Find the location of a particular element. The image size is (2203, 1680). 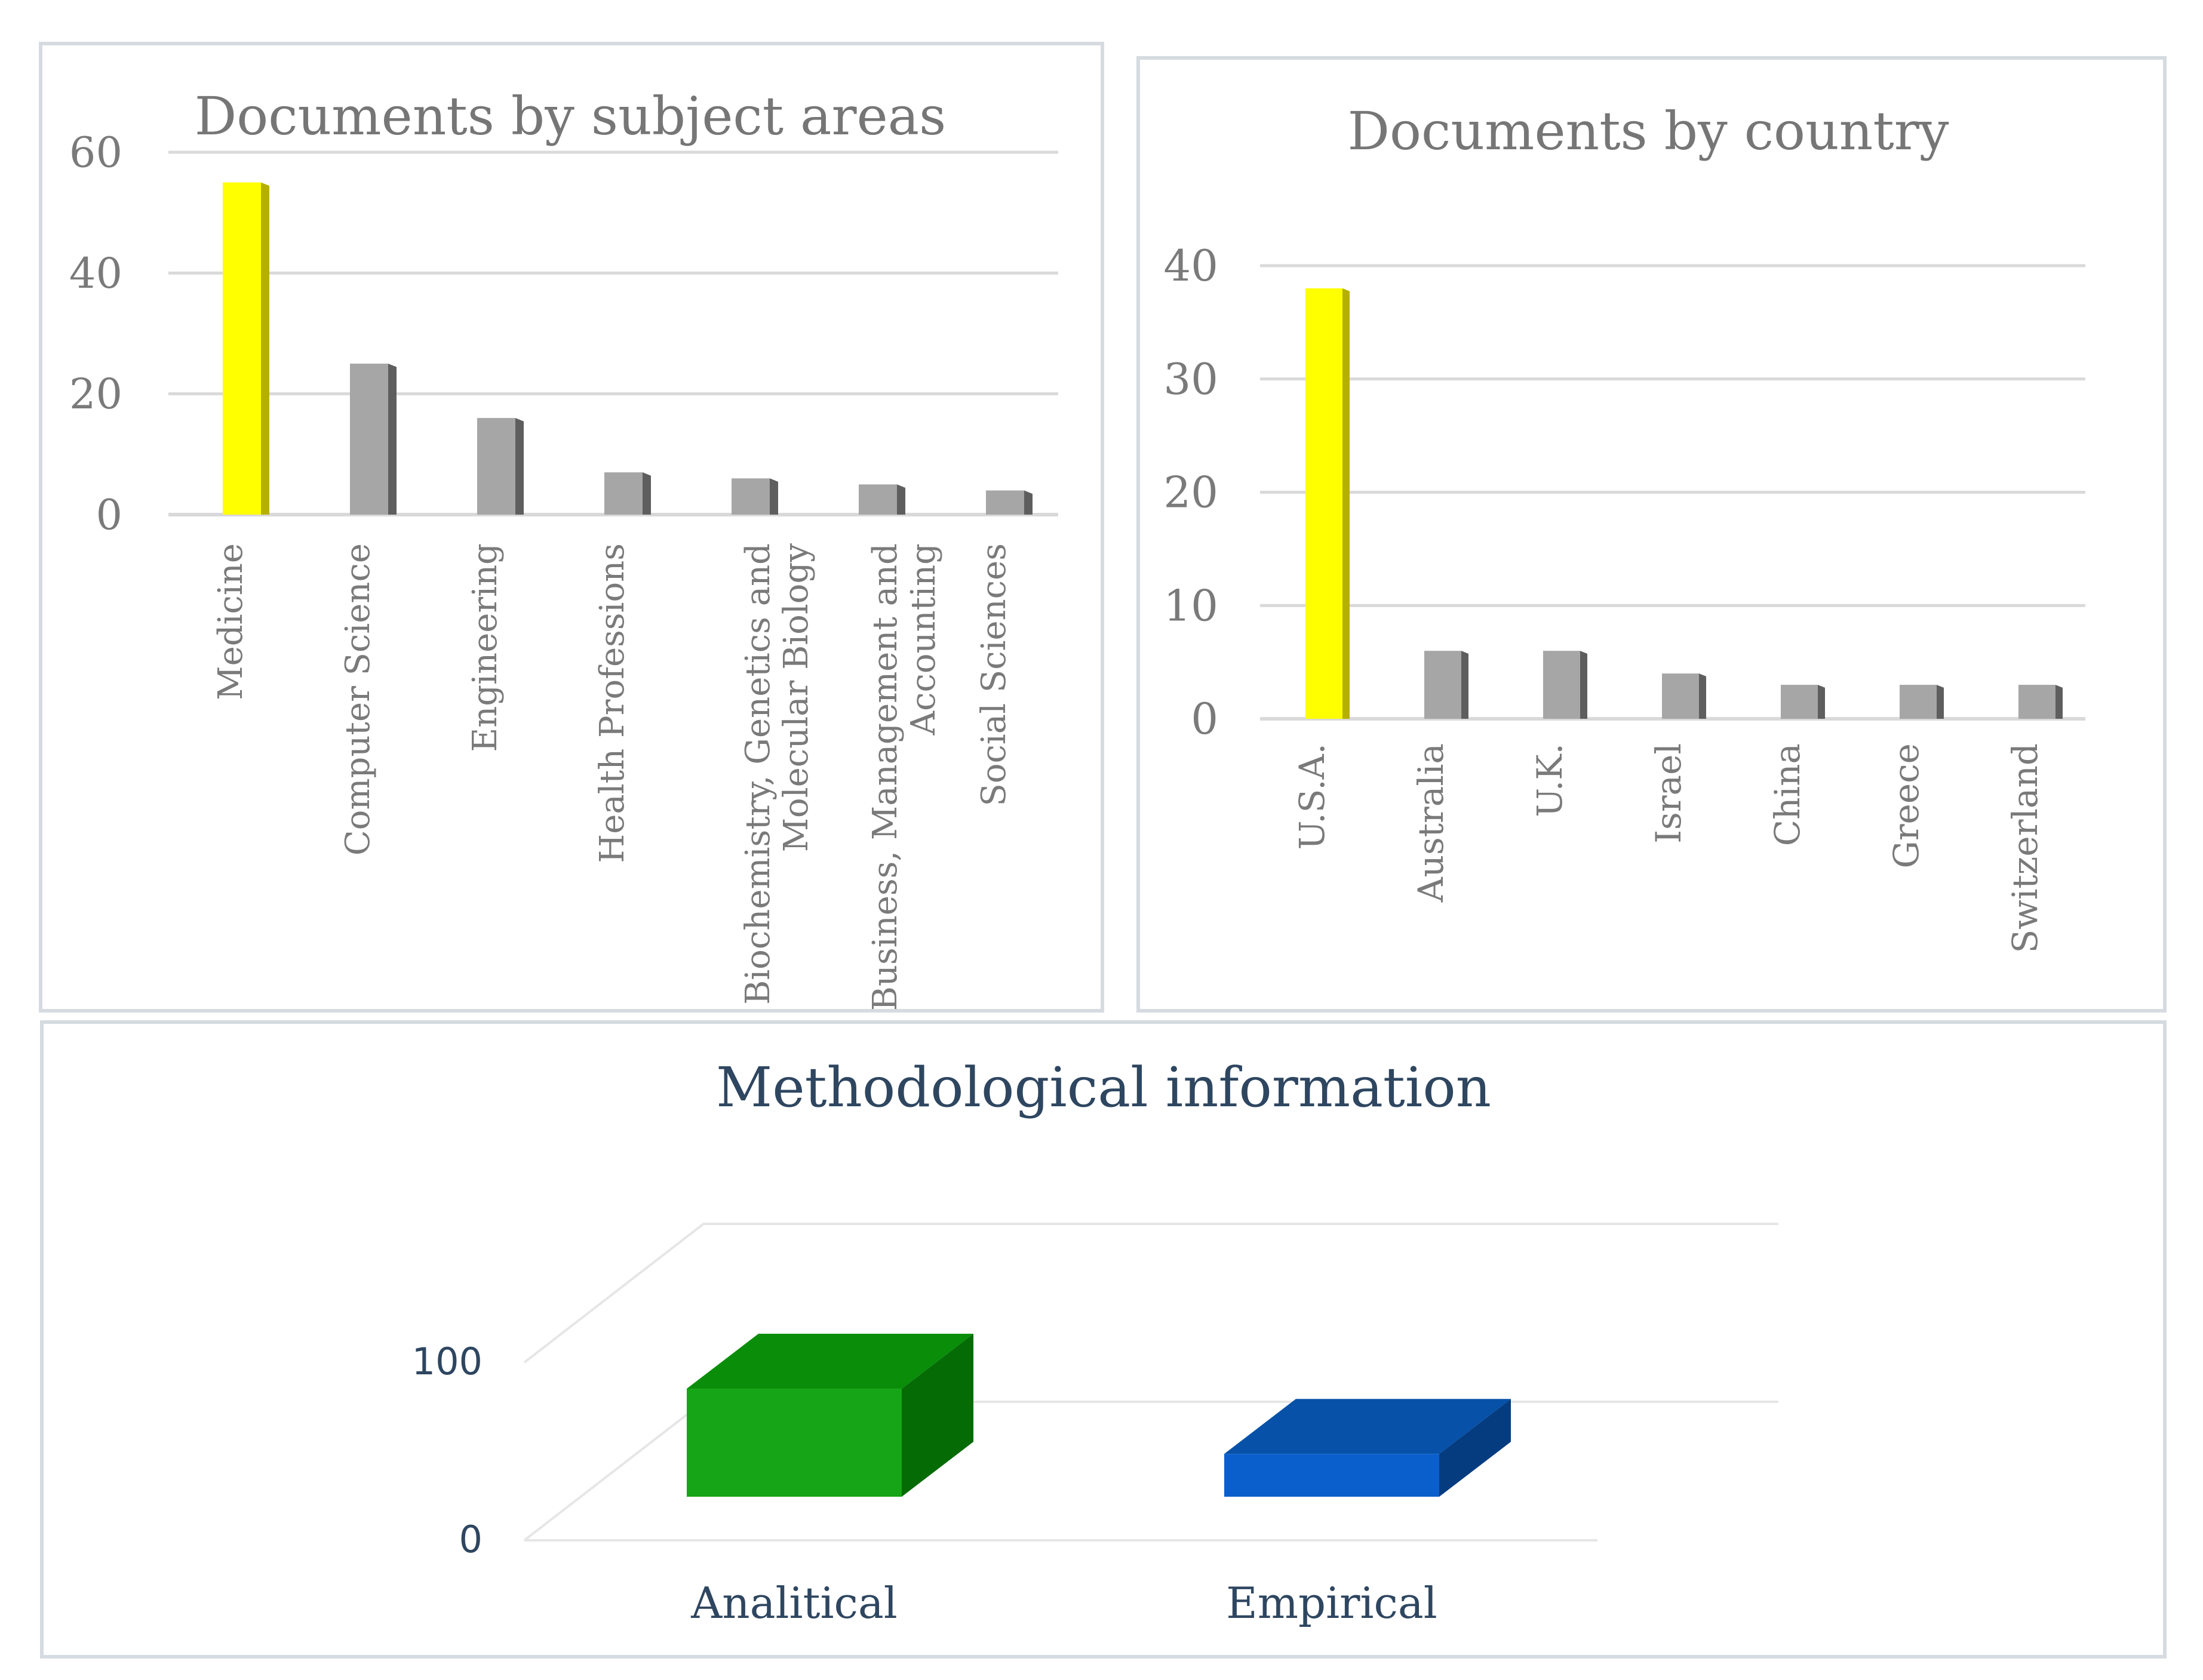

chart-title: Documents by country is located at coordinates (1648, 131).